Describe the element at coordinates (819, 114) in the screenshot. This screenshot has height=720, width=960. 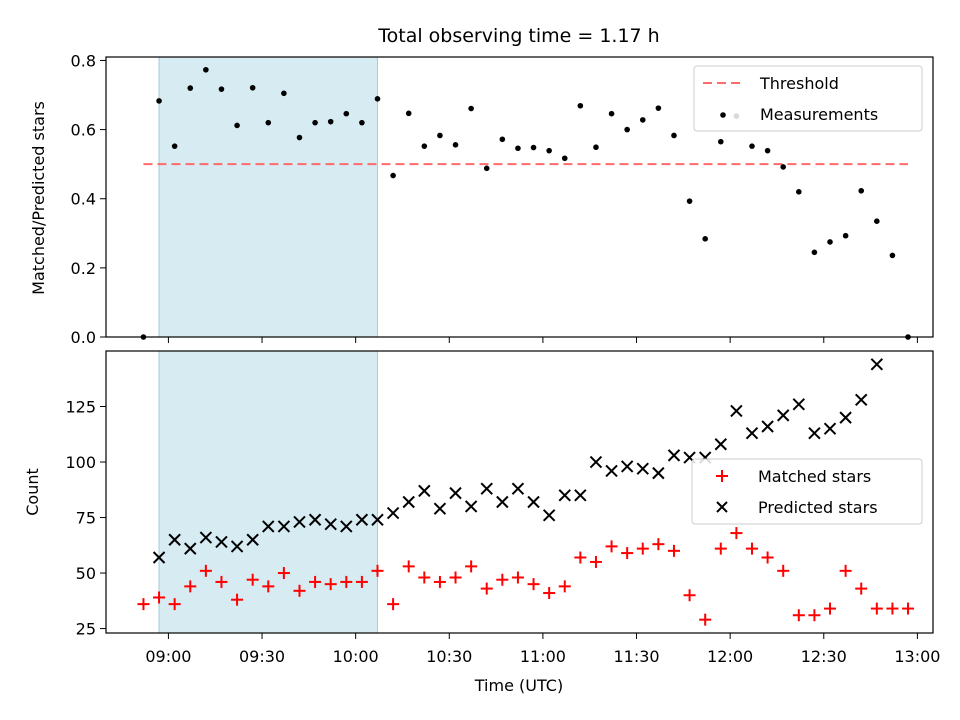
I see `legend-measurements-label: Measurements` at that location.